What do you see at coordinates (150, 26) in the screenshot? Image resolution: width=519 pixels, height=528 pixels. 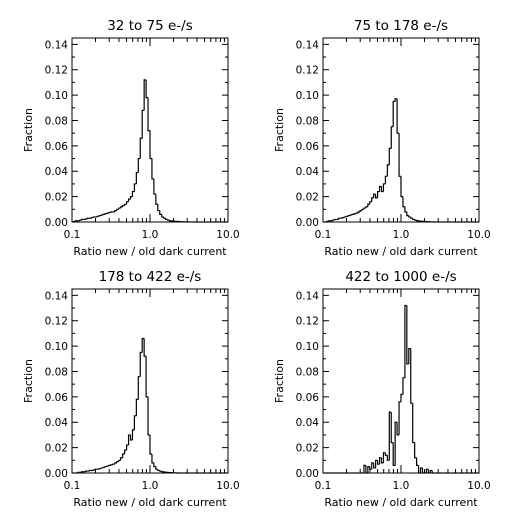 I see `chart-title: 32 to 75 e-/s` at bounding box center [150, 26].